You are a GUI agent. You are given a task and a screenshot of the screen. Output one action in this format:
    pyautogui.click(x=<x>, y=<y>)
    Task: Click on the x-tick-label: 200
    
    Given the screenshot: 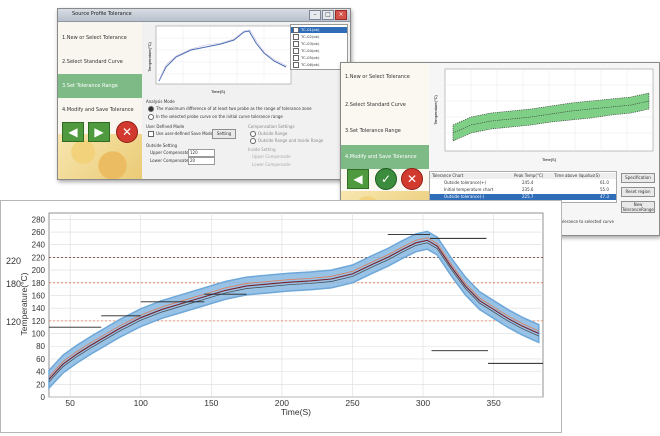 What is the action you would take?
    pyautogui.click(x=282, y=403)
    